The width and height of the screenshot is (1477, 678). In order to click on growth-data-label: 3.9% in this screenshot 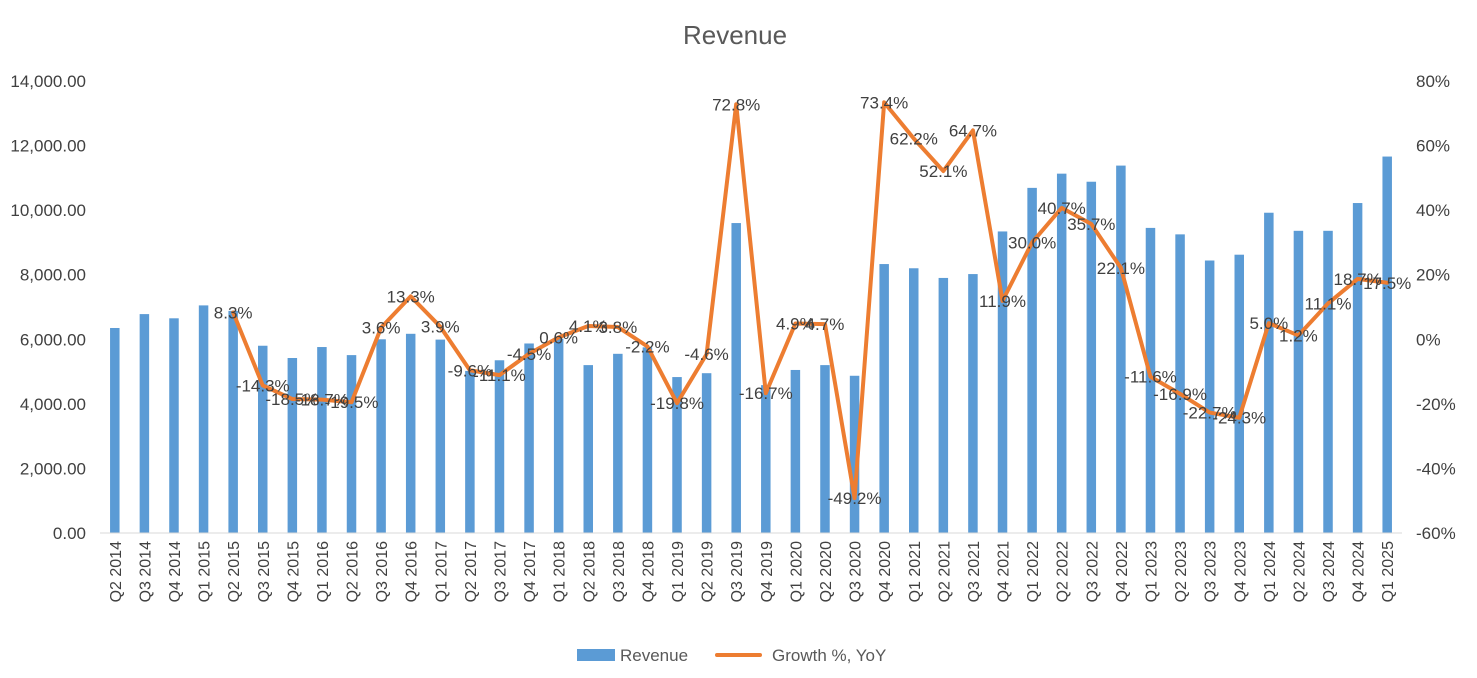, I will do `click(440, 327)`.